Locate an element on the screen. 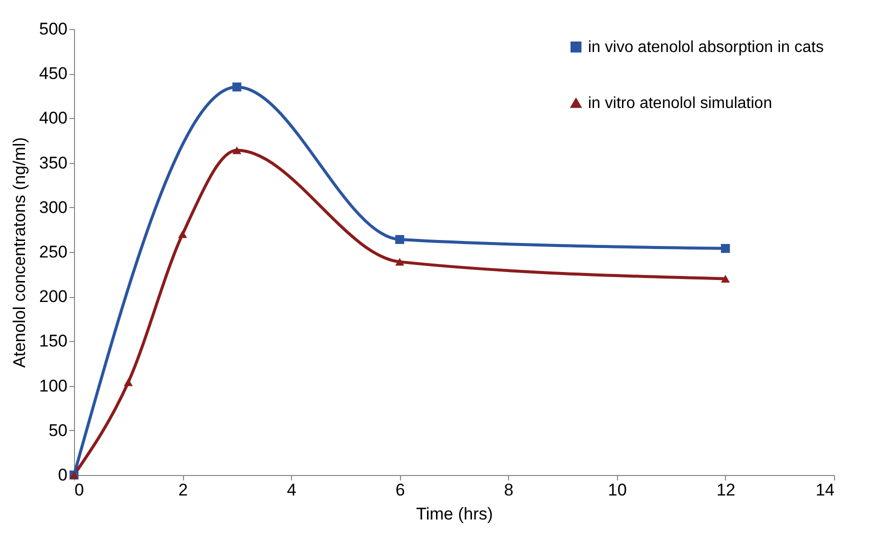  y-tick-label: 400 is located at coordinates (53, 118).